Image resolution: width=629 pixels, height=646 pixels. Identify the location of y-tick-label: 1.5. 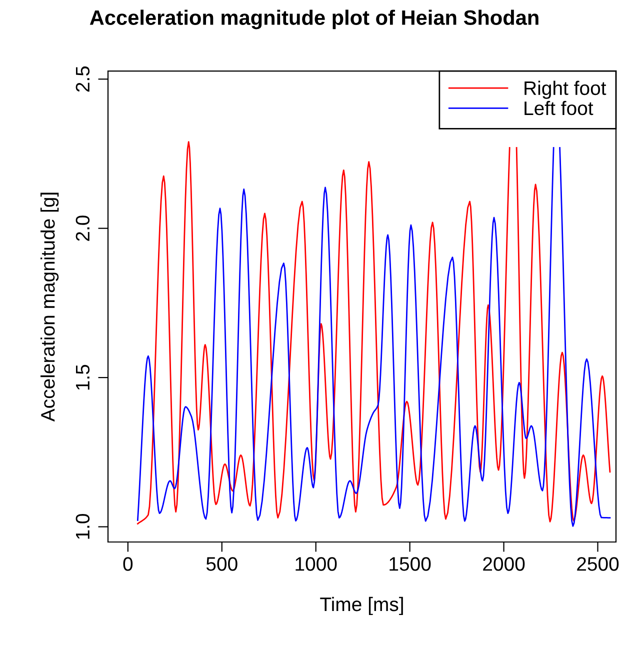
(83, 377).